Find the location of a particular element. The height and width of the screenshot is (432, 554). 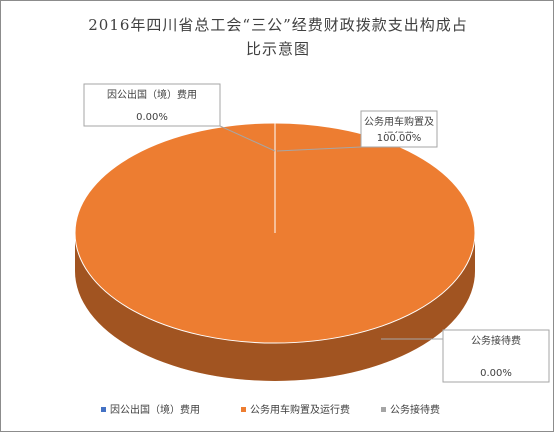

data-label-name: 公务接待费 is located at coordinates (496, 341).